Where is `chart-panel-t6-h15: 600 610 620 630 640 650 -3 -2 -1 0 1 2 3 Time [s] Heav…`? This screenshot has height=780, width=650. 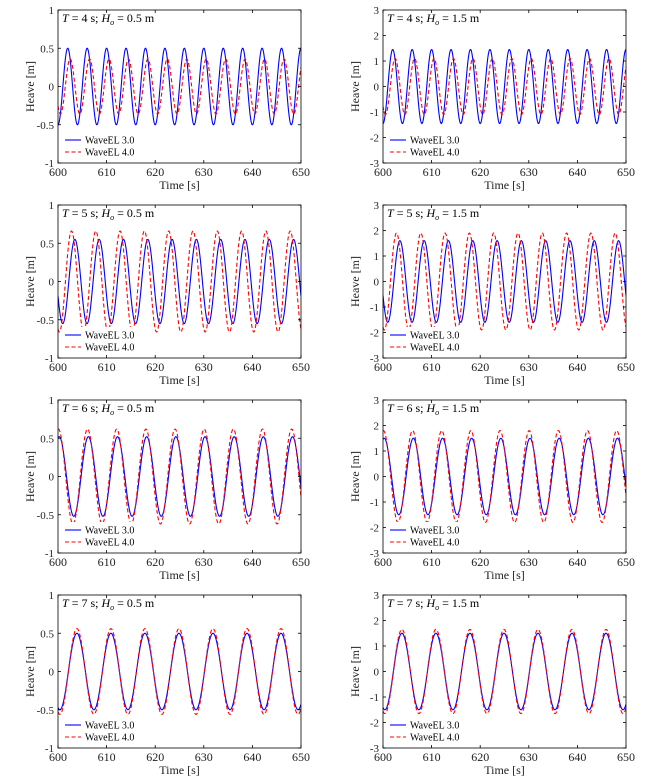 chart-panel-t6-h15: 600 610 620 630 640 650 -3 -2 -1 0 1 2 3 Time [s] Heav… is located at coordinates (491, 488).